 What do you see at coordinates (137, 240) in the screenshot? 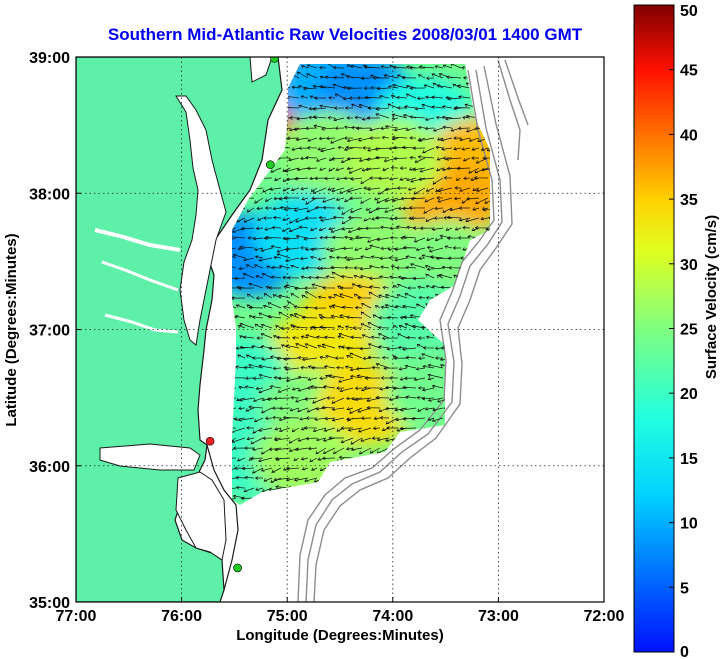
I see `potomac-river` at bounding box center [137, 240].